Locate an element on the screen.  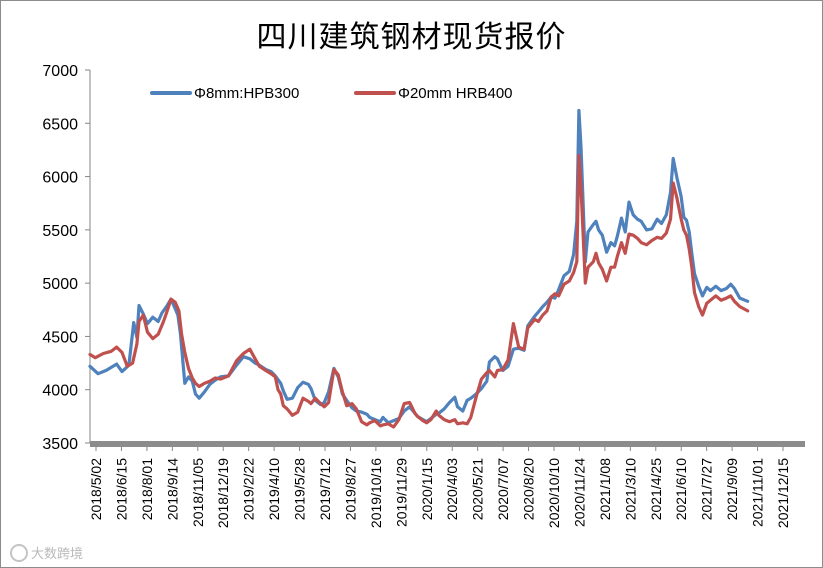
x-tick-label: 2019/10/16 is located at coordinates (376, 493).